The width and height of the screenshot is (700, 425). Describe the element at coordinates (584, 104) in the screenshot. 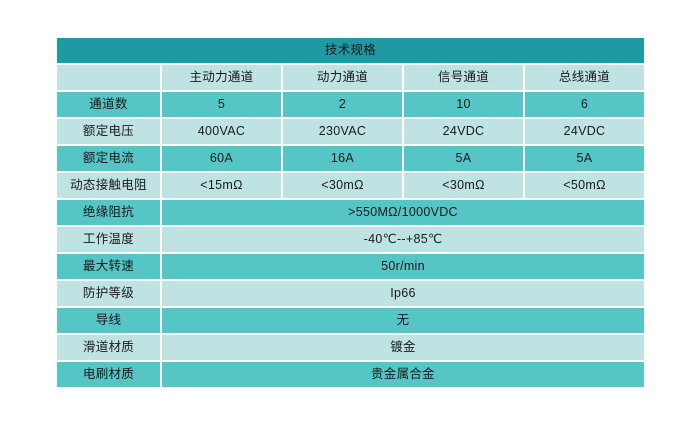

I see `row-value-cell: 6` at that location.